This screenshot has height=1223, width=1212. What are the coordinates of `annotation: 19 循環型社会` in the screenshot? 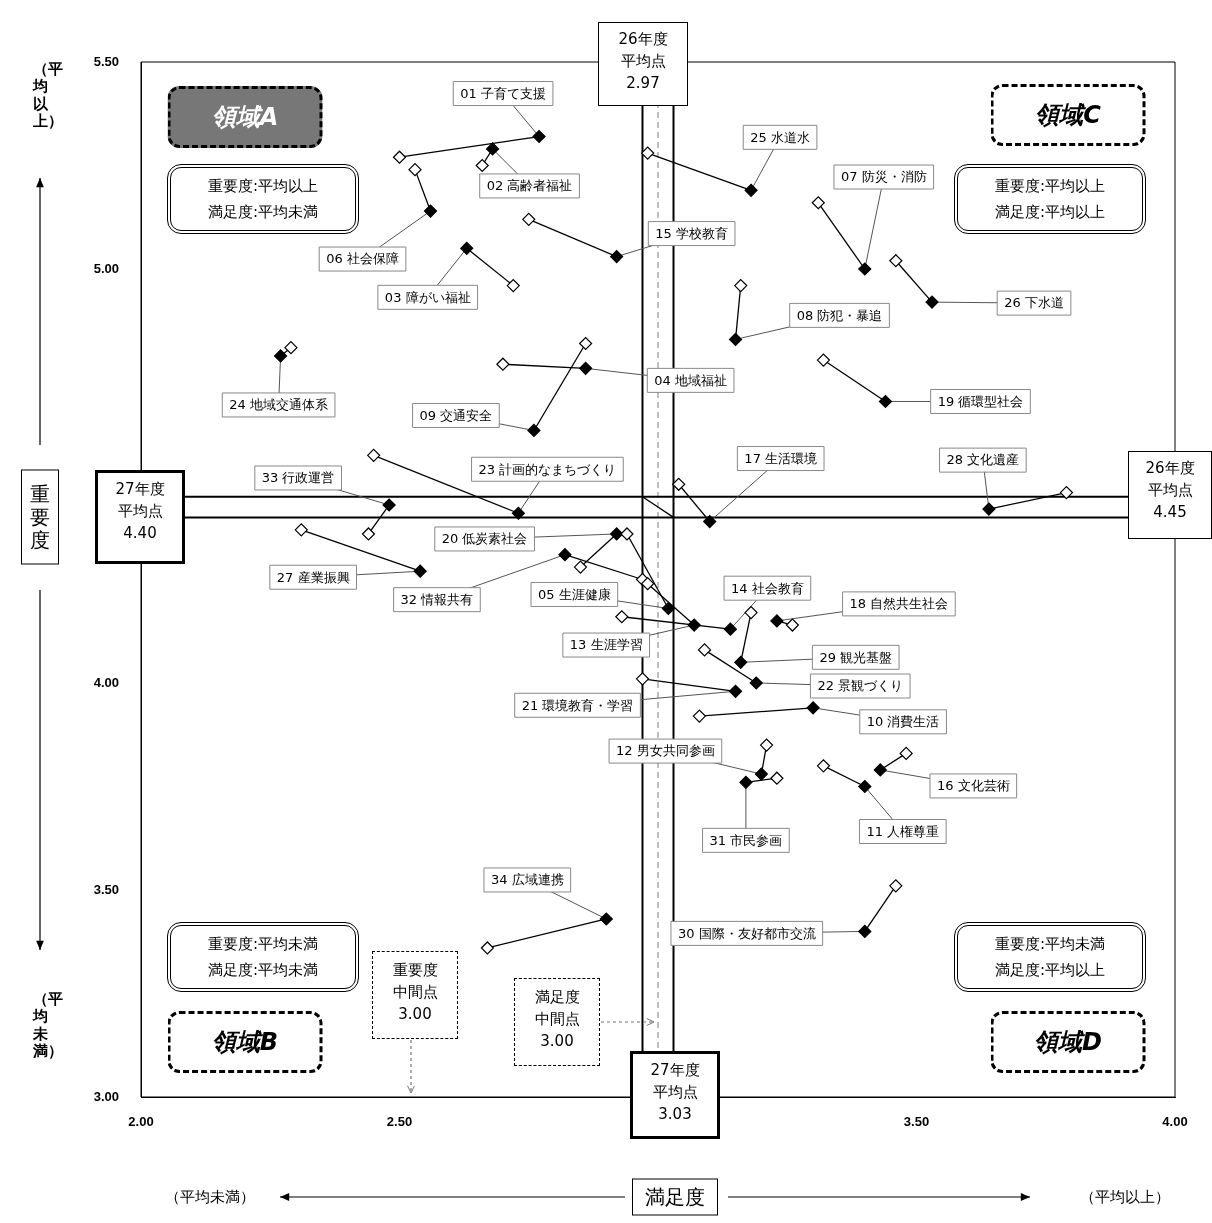 It's located at (980, 401).